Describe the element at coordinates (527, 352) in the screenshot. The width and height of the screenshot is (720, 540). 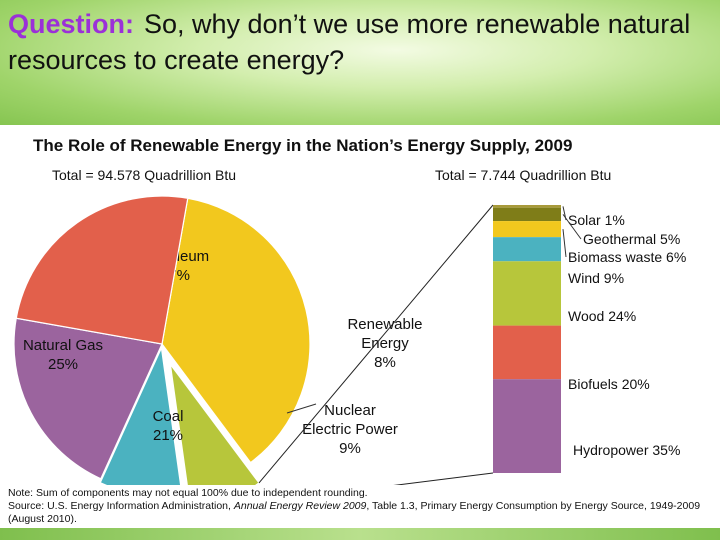
I see `bar-segment-biofuels` at that location.